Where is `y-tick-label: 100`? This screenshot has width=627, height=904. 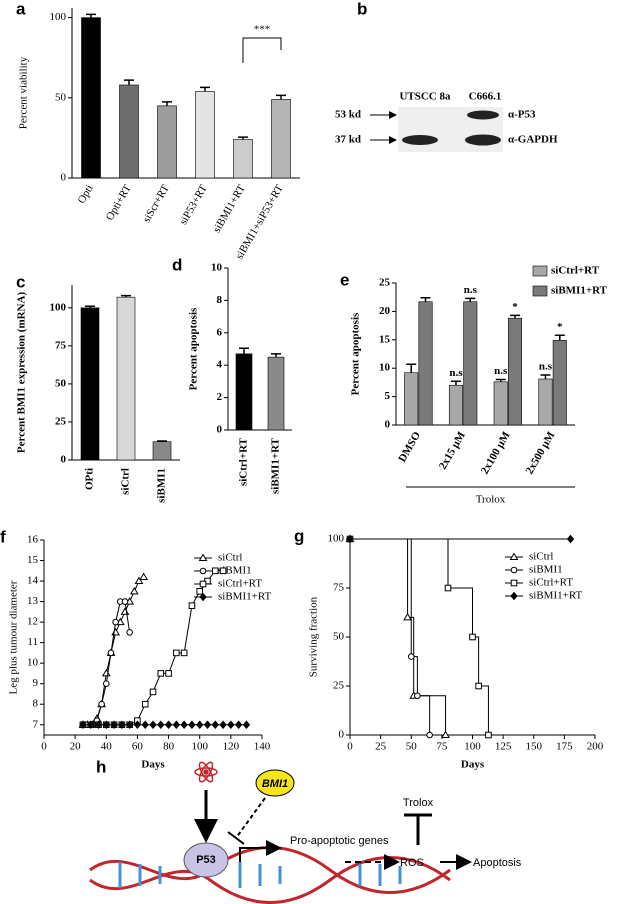
y-tick-label: 100 is located at coordinates (58, 307).